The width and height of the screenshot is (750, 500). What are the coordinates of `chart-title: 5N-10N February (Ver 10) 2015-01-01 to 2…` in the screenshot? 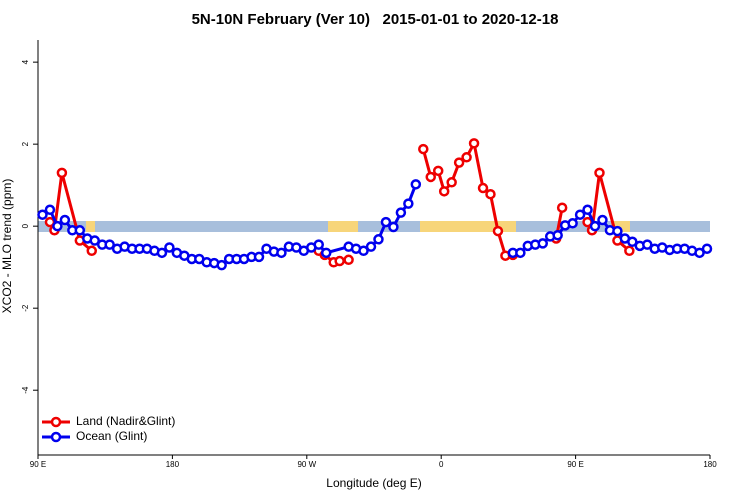 It's located at (375, 19).